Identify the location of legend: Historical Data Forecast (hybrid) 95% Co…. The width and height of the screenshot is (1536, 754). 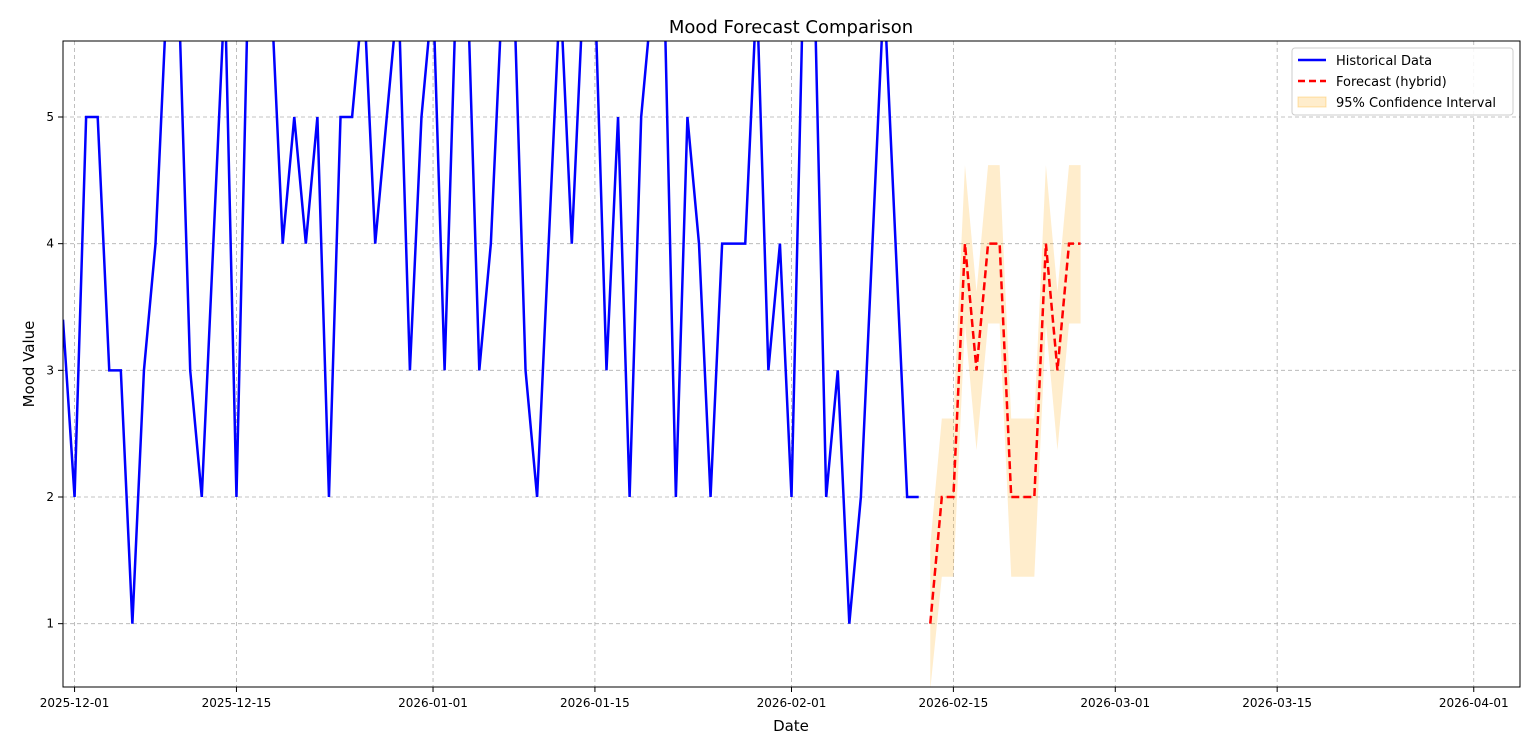
(1402, 81).